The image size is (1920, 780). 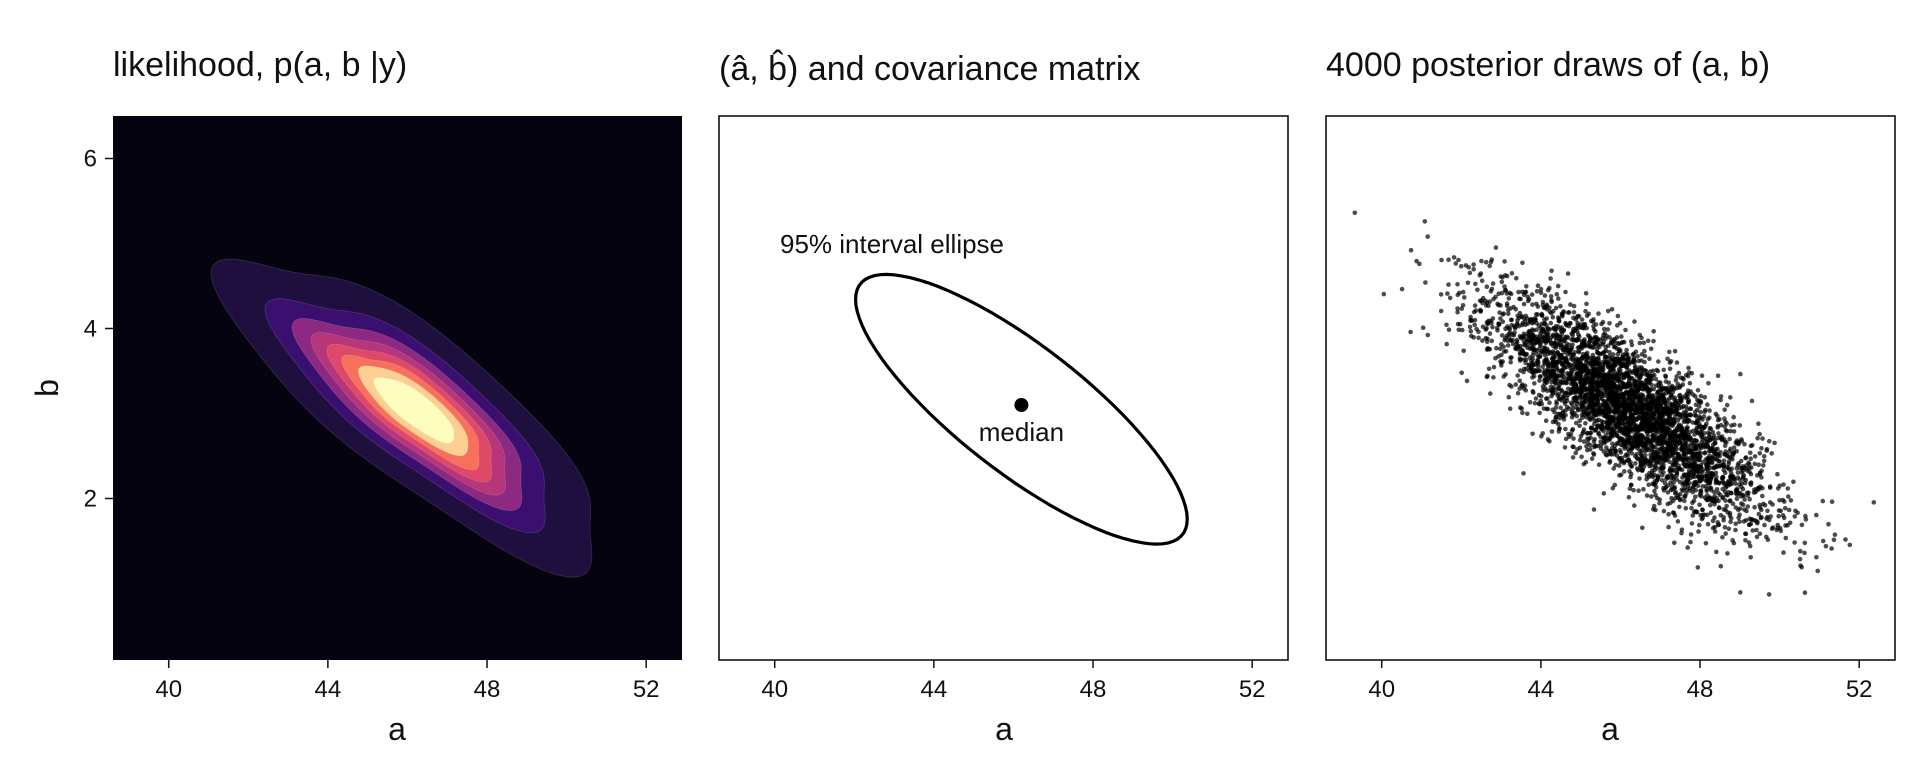 What do you see at coordinates (90, 159) in the screenshot?
I see `y-tick-label: 6` at bounding box center [90, 159].